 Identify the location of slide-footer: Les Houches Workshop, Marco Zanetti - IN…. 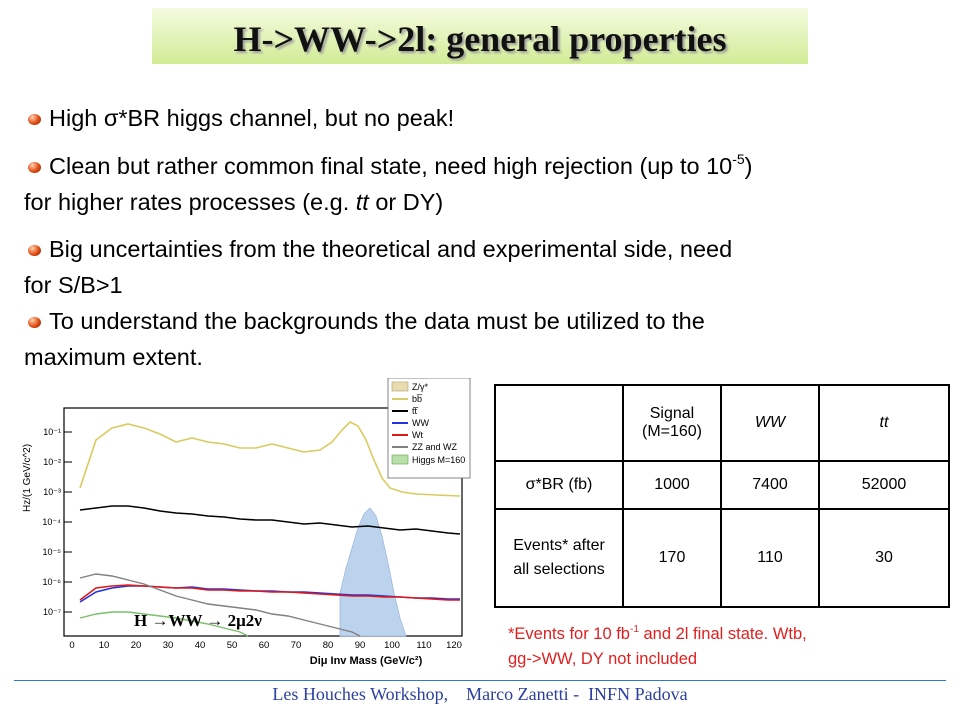
(480, 694).